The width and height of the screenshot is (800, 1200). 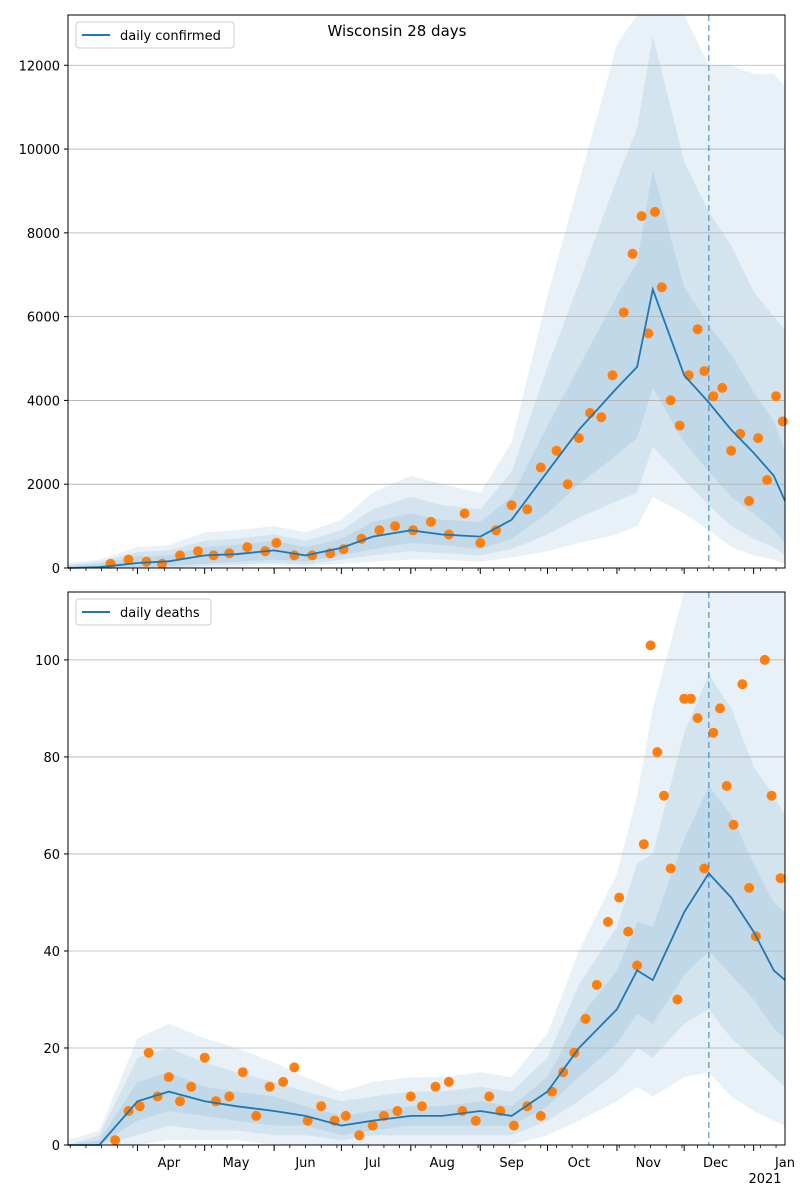 I want to click on confirmed-legend: daily confirmed, so click(x=155, y=35).